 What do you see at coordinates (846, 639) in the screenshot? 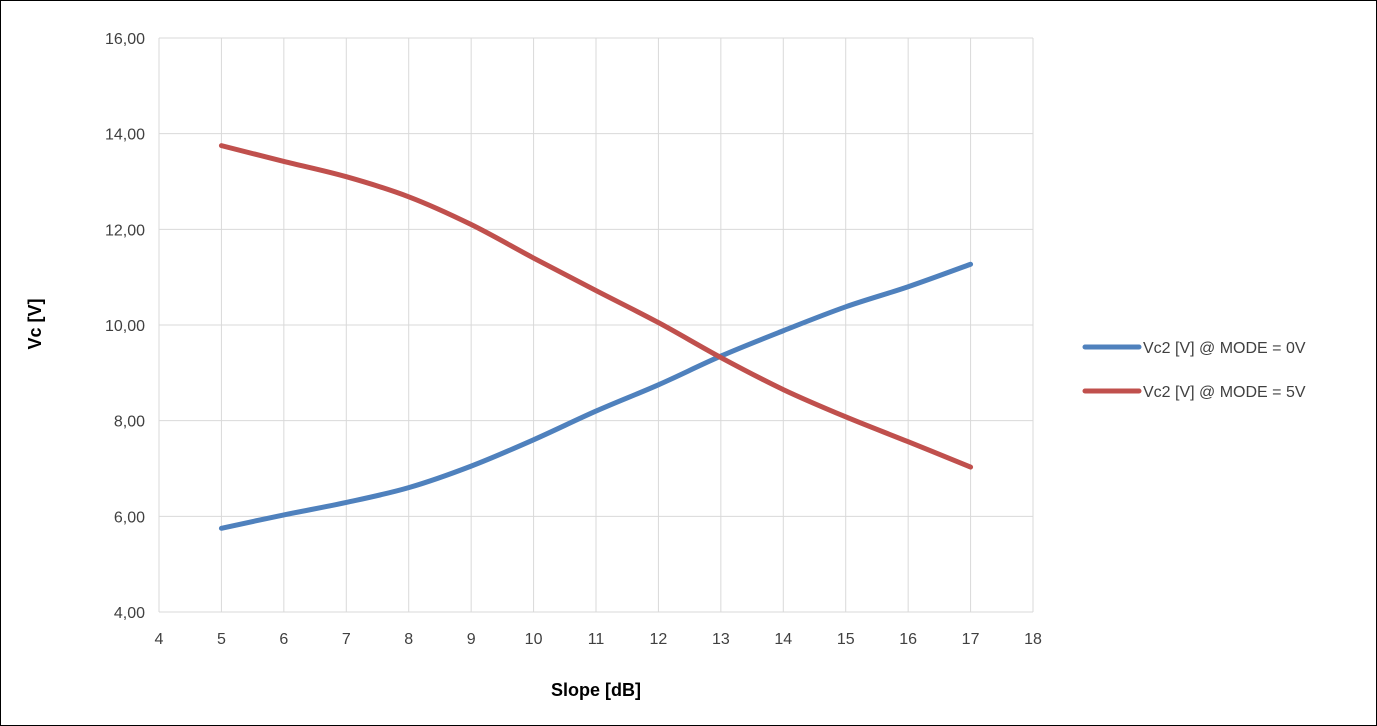
I see `x-tick-label: 15` at bounding box center [846, 639].